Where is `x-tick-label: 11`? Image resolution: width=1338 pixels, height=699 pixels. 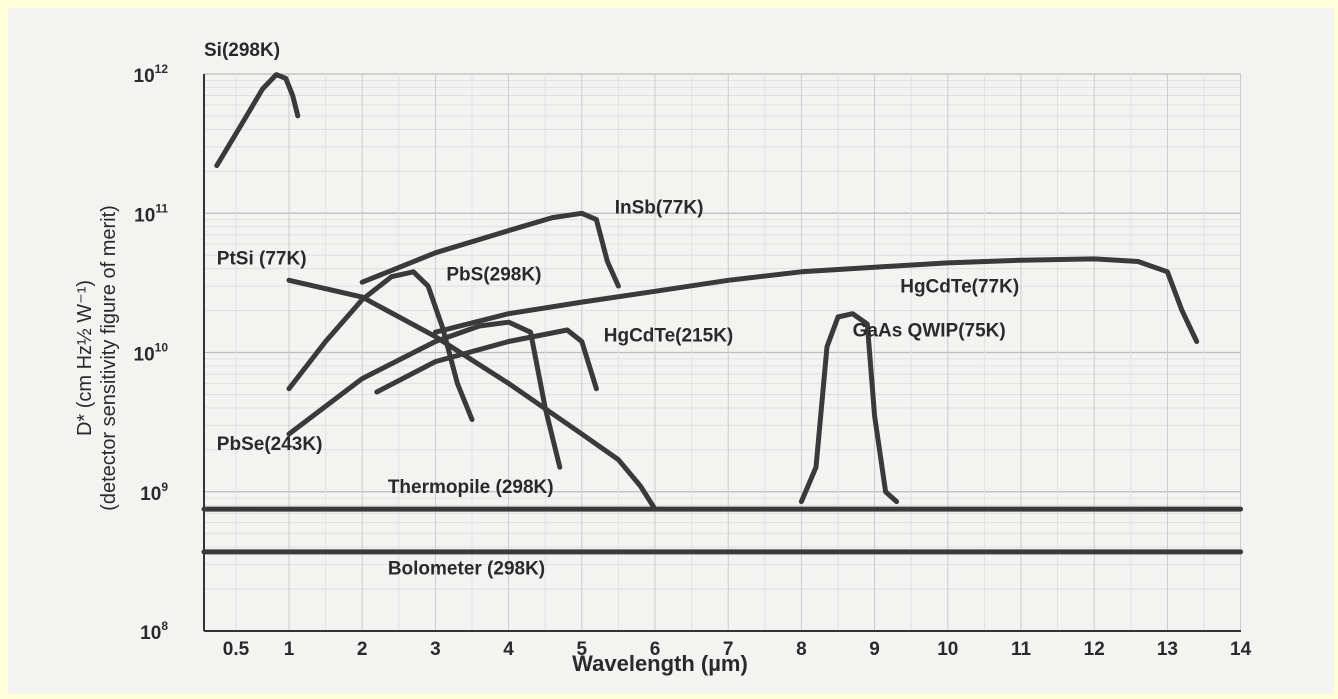
x-tick-label: 11 is located at coordinates (1021, 649).